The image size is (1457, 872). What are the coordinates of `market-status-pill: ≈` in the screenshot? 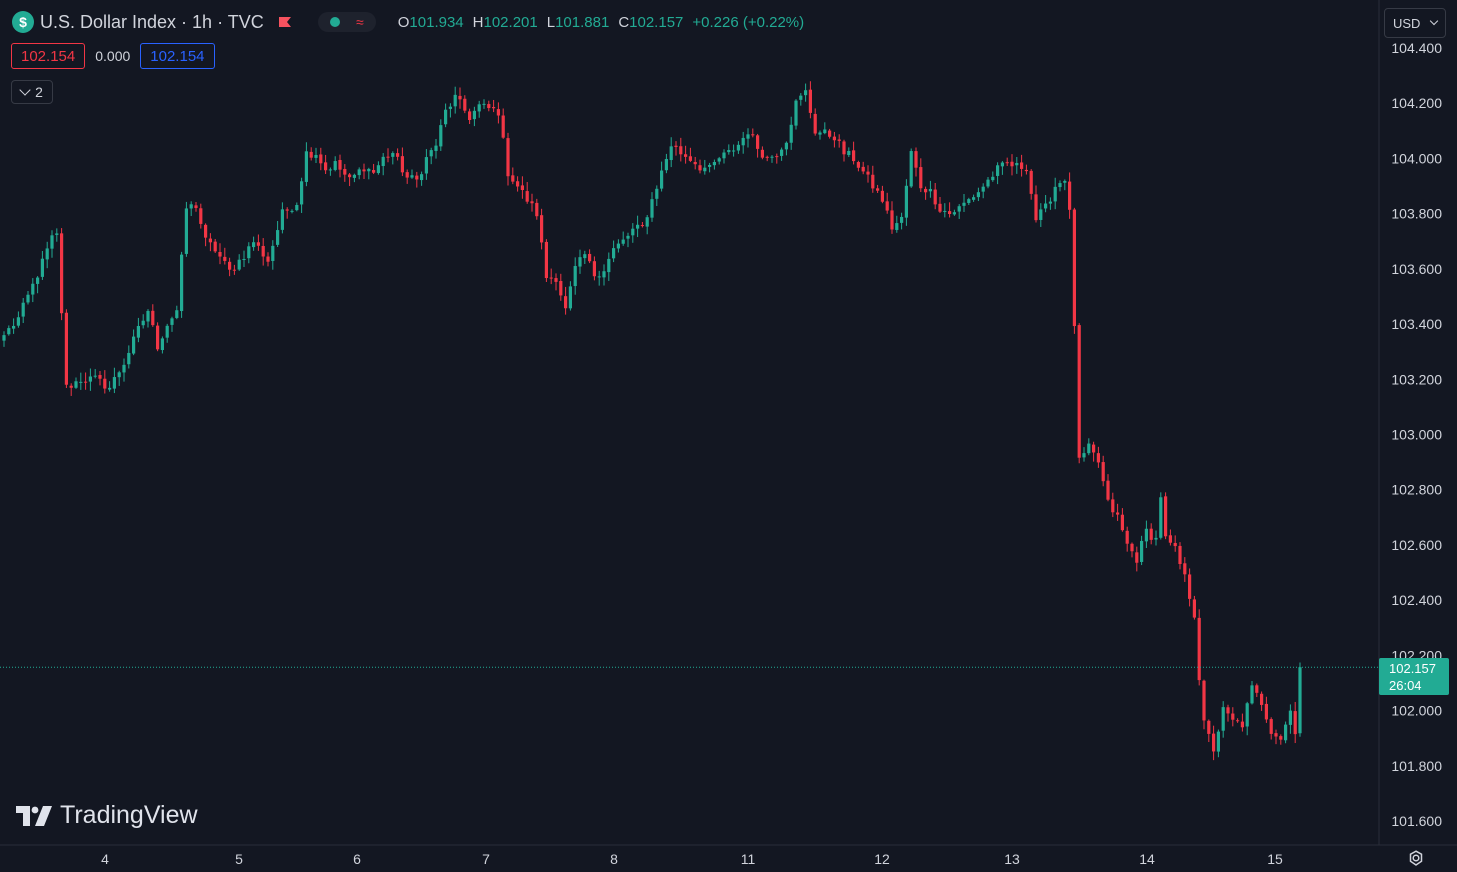 It's located at (346, 22).